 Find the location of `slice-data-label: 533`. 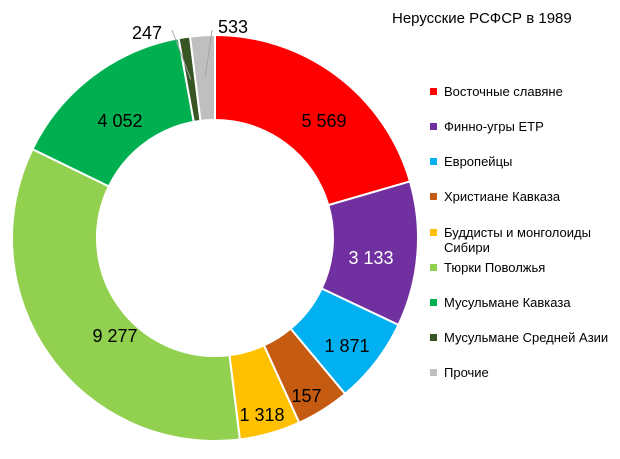

slice-data-label: 533 is located at coordinates (233, 27).